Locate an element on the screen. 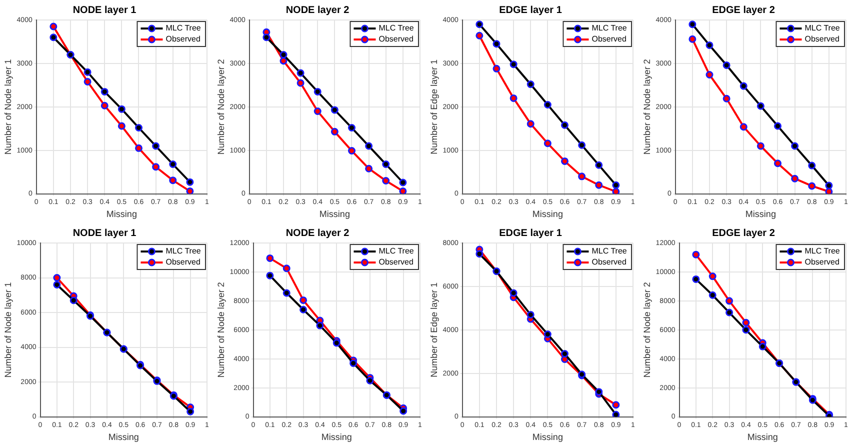 This screenshot has width=855, height=446. chart-title: NODE layer 1 is located at coordinates (104, 233).